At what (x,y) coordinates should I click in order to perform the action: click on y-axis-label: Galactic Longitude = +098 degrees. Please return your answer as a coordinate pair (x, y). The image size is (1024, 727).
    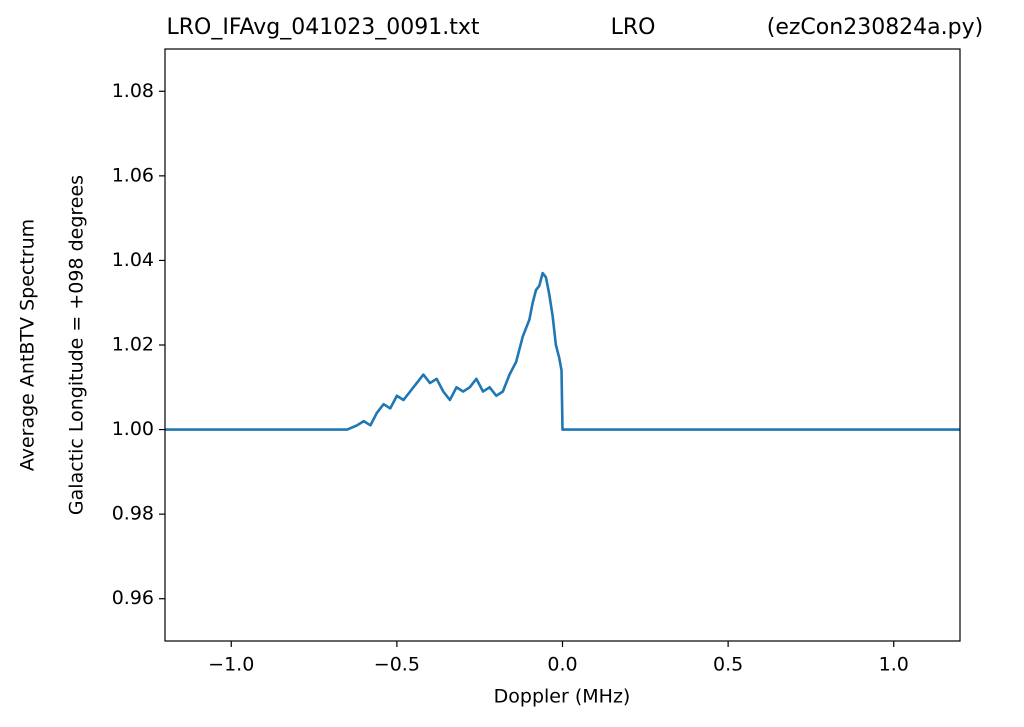
    Looking at the image, I should click on (77, 345).